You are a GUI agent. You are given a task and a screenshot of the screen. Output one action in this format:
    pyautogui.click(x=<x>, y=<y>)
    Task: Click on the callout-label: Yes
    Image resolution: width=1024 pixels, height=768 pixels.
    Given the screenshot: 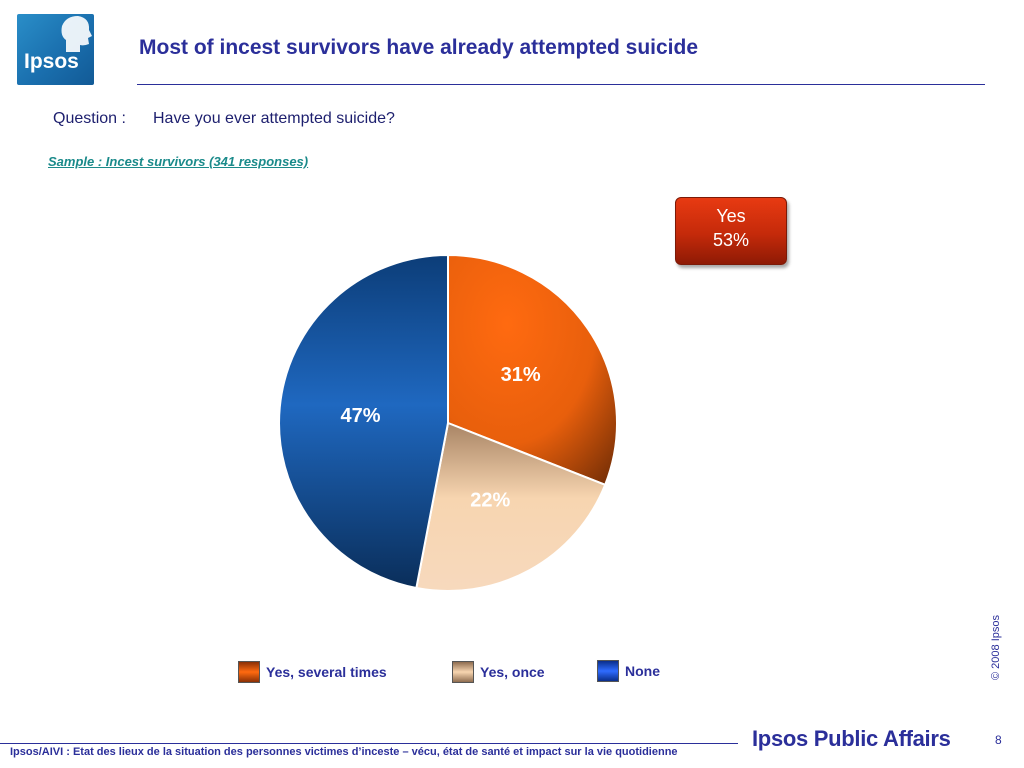 What is the action you would take?
    pyautogui.click(x=731, y=216)
    